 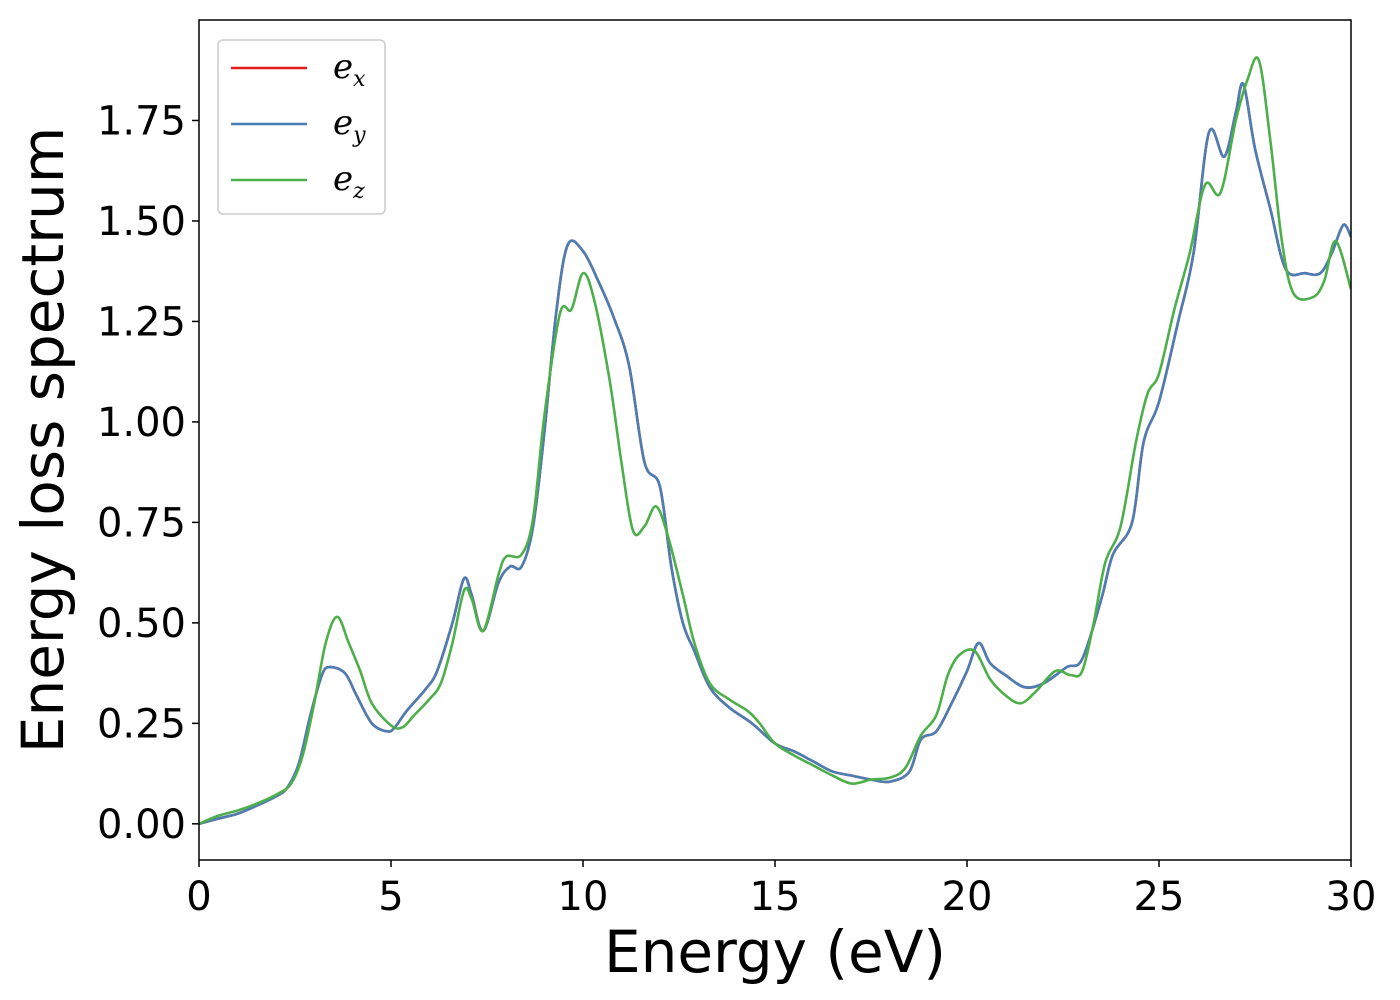 What do you see at coordinates (141, 624) in the screenshot?
I see `y-tick-label: 0.50` at bounding box center [141, 624].